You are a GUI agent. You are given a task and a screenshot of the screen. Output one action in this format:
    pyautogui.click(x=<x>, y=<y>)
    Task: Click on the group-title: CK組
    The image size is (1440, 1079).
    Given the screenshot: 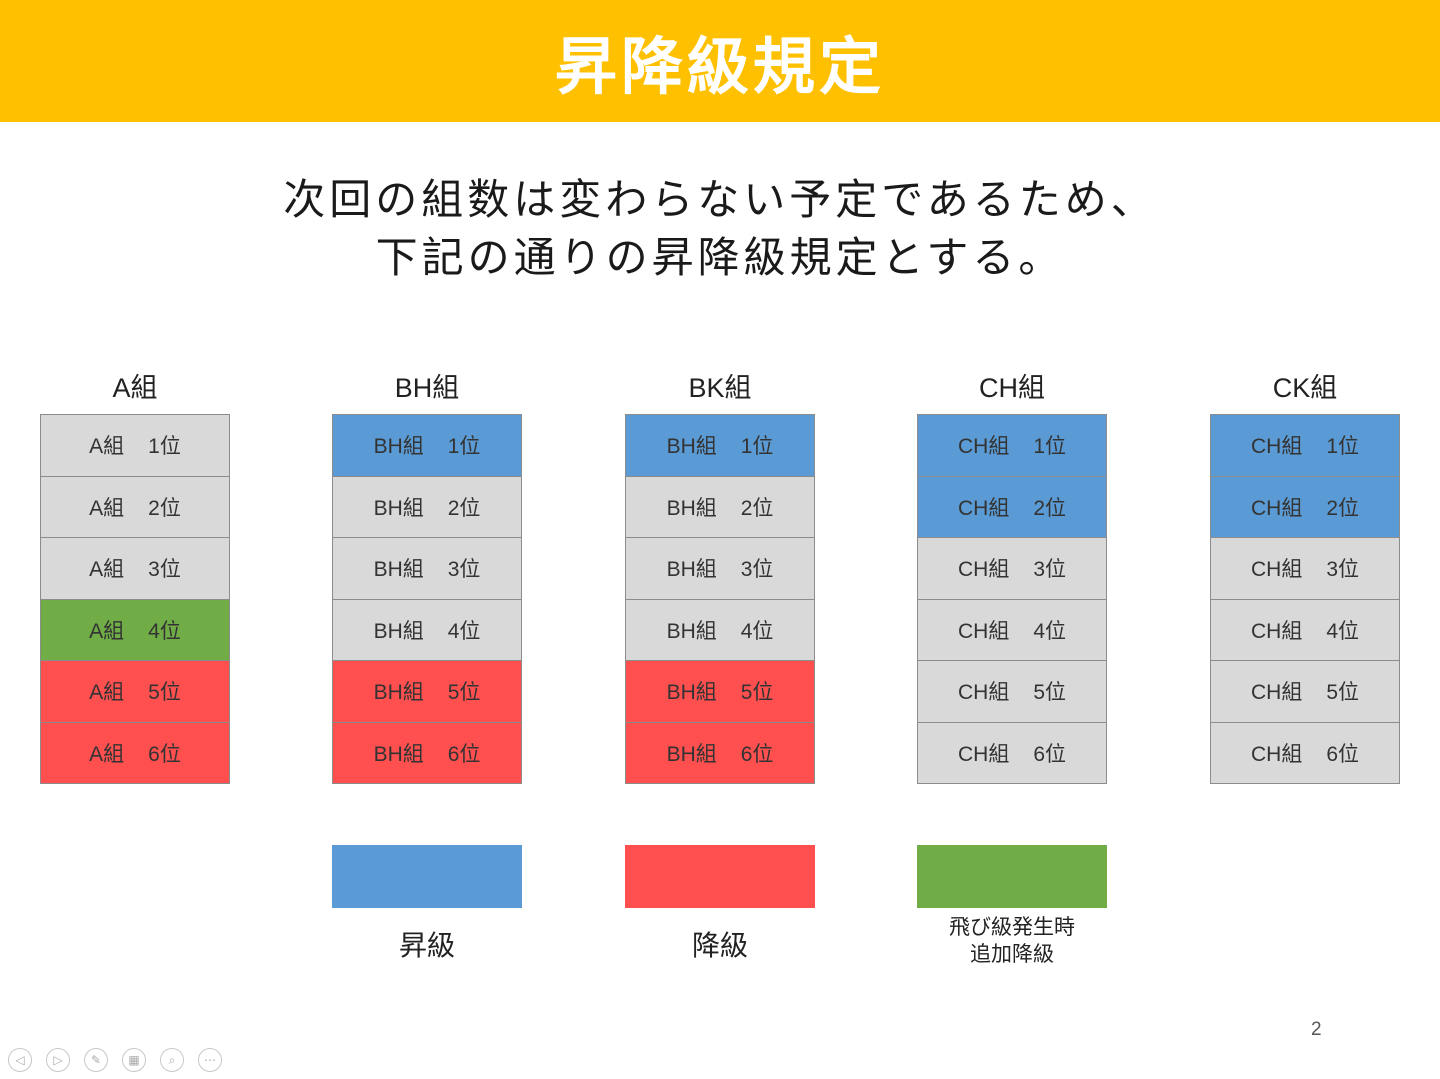 What is the action you would take?
    pyautogui.click(x=1305, y=388)
    